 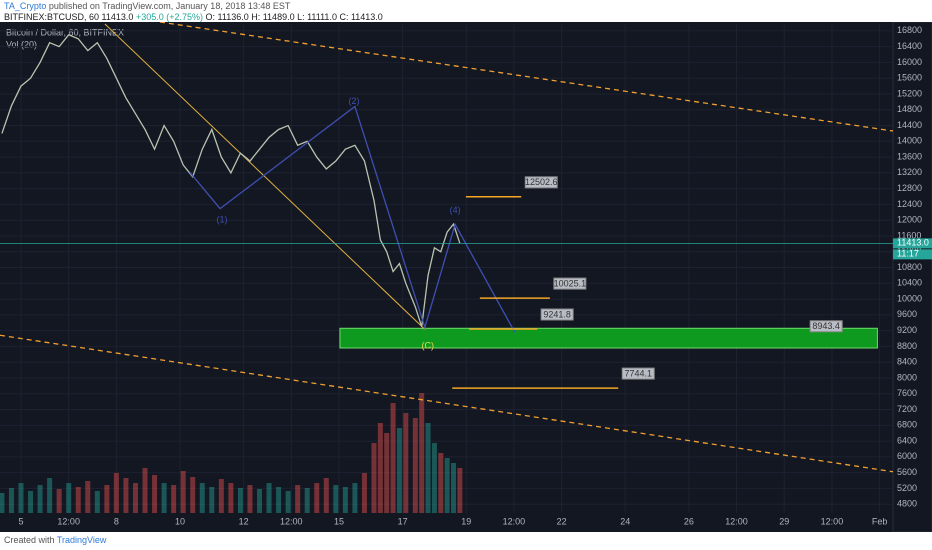 I want to click on x-tick-label: 15, so click(x=339, y=521).